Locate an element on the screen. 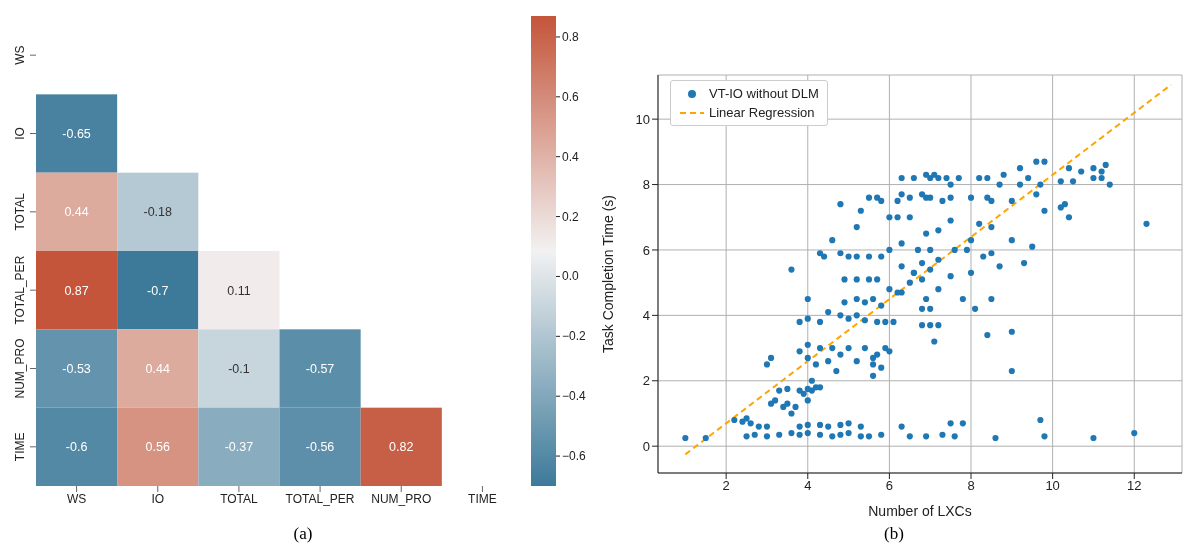 The height and width of the screenshot is (557, 1198). y-tick-label: 10 is located at coordinates (642, 119).